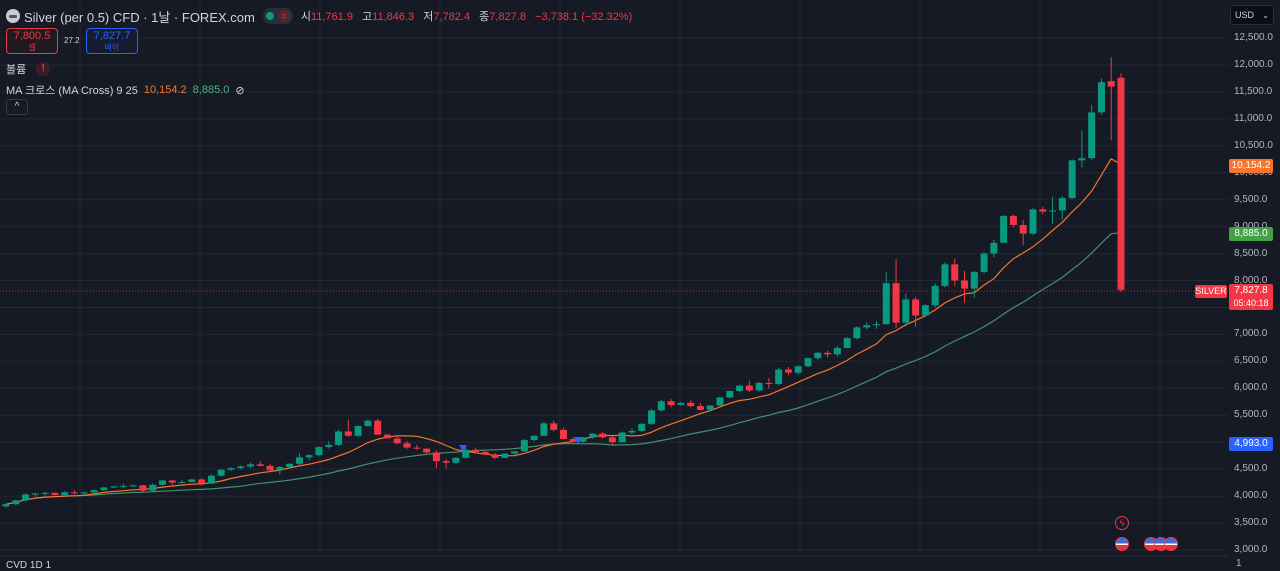  What do you see at coordinates (1211, 291) in the screenshot?
I see `symbol-price-tag: SILVER` at bounding box center [1211, 291].